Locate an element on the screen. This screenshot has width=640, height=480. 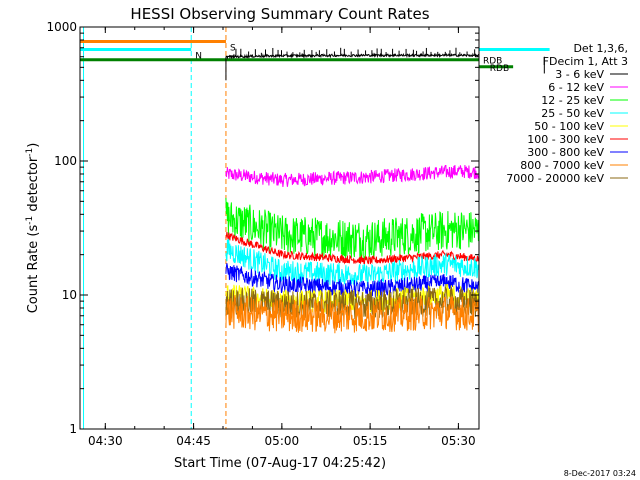
legend-entry-label: 50 - 100 keV is located at coordinates (569, 126).